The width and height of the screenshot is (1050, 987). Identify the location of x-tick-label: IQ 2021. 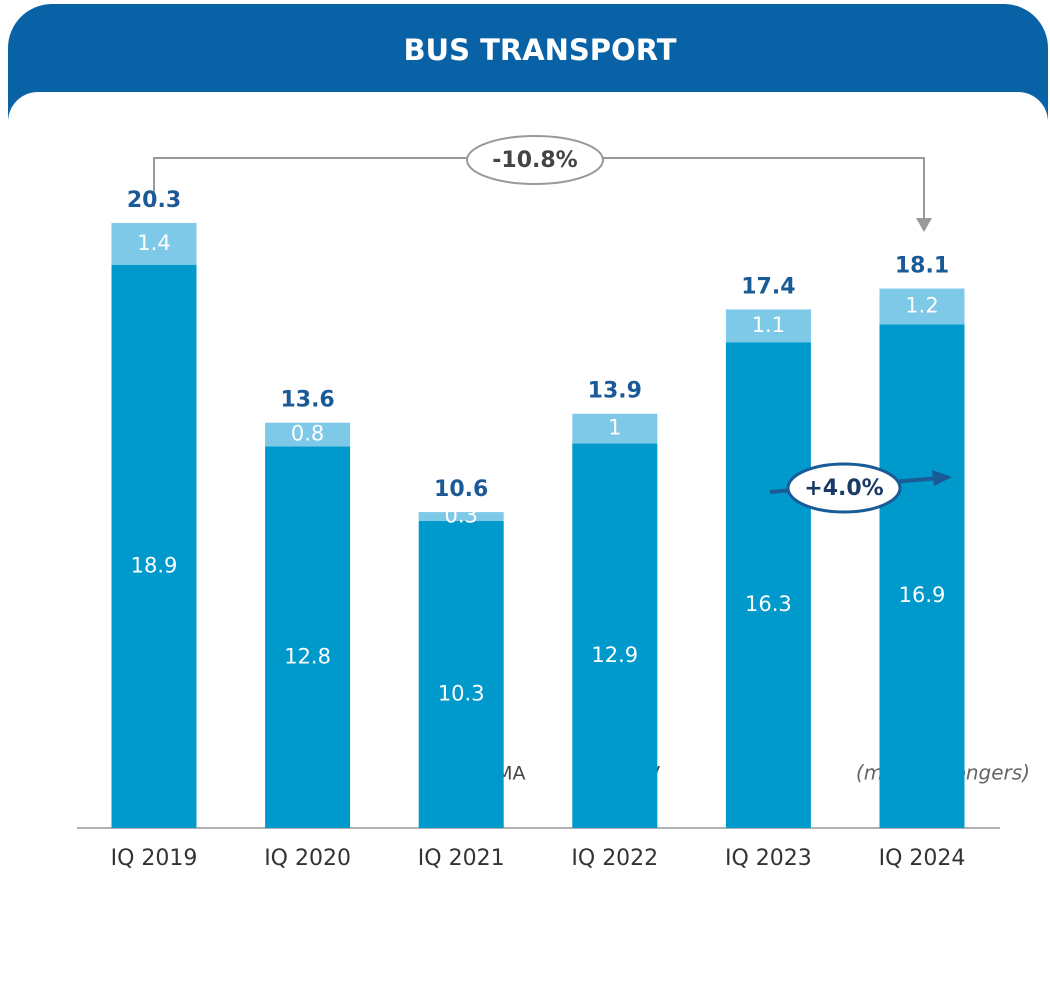
(461, 858).